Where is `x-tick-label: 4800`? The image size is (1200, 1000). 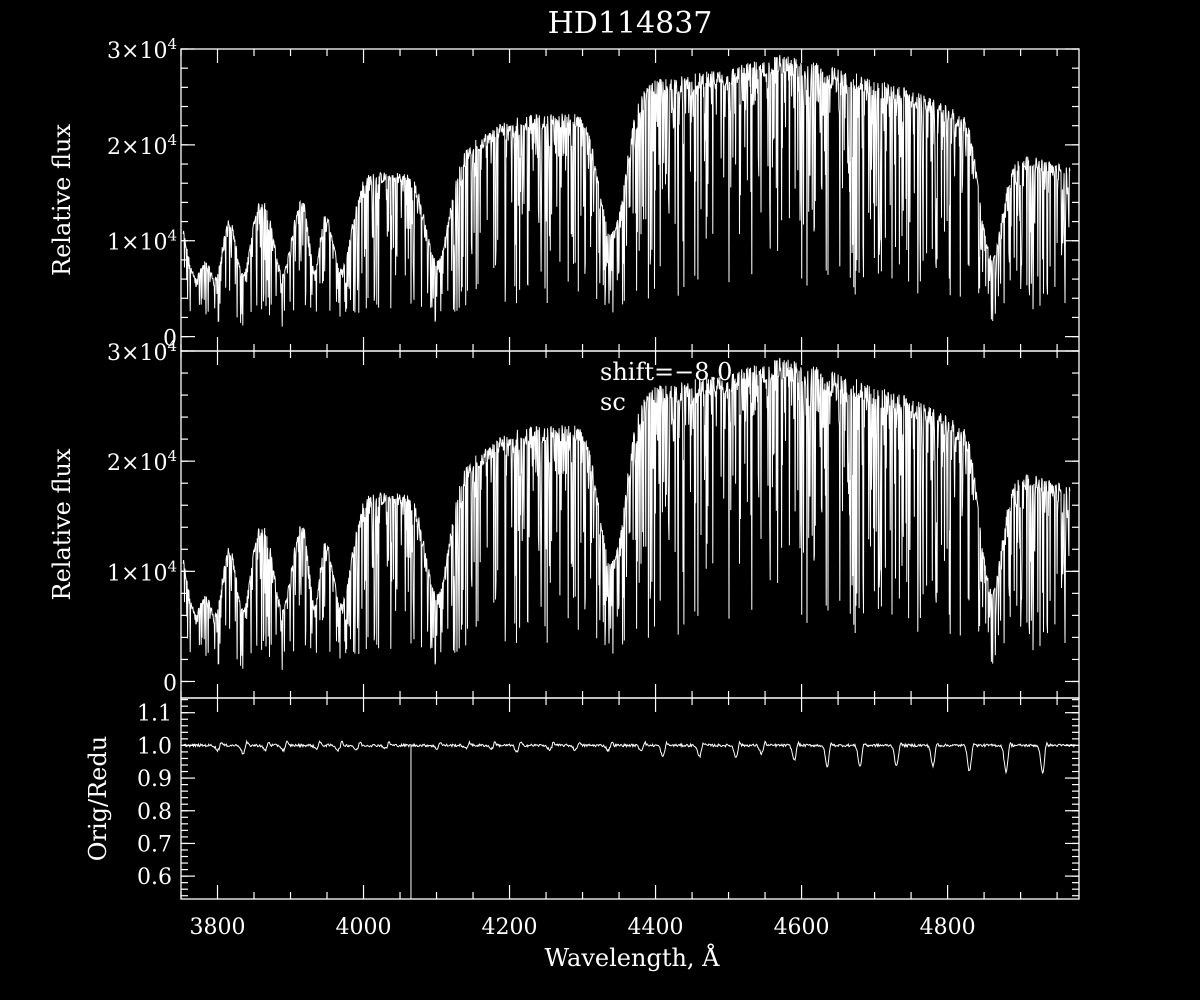
x-tick-label: 4800 is located at coordinates (948, 927).